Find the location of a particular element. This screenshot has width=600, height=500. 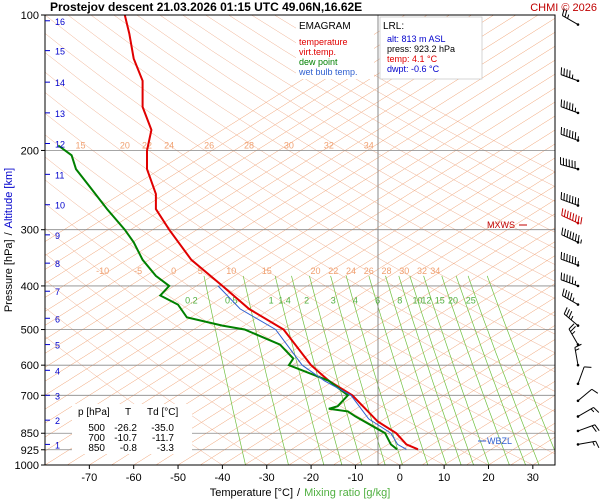

lrl-press: press: 923.2 hPa is located at coordinates (421, 49).